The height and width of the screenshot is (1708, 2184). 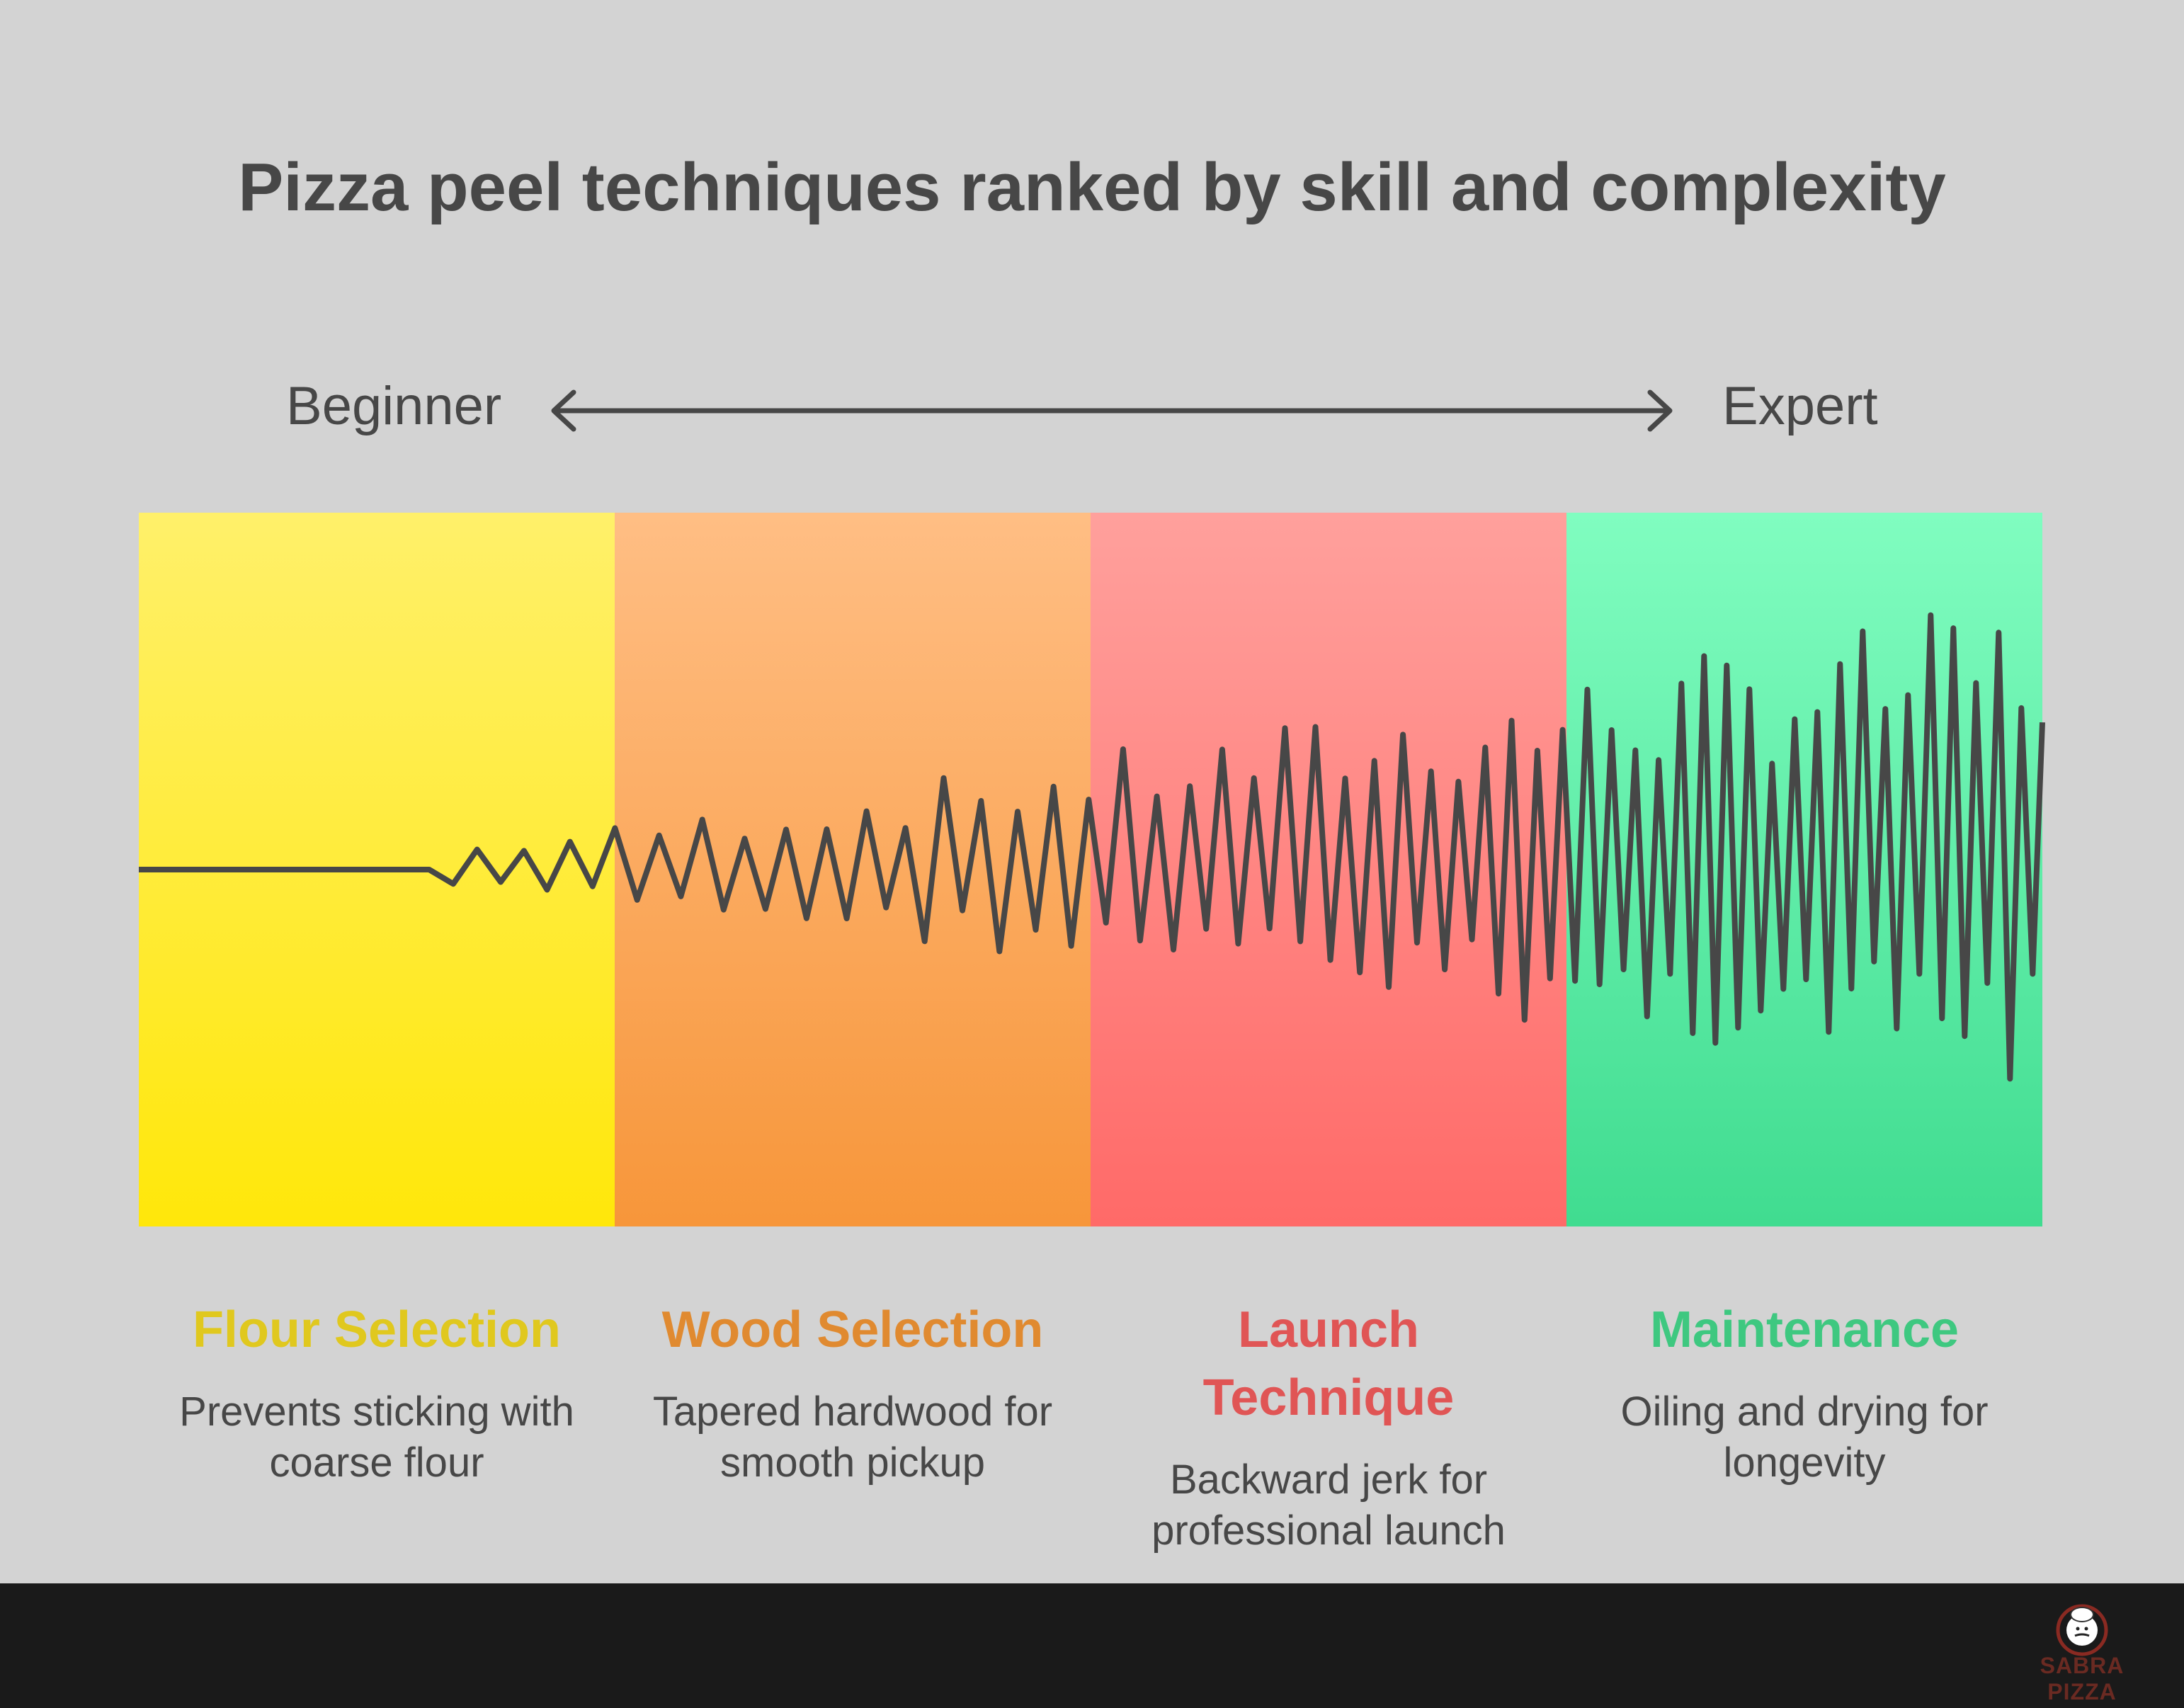 What do you see at coordinates (377, 1330) in the screenshot?
I see `stage-heading: Flour Selection` at bounding box center [377, 1330].